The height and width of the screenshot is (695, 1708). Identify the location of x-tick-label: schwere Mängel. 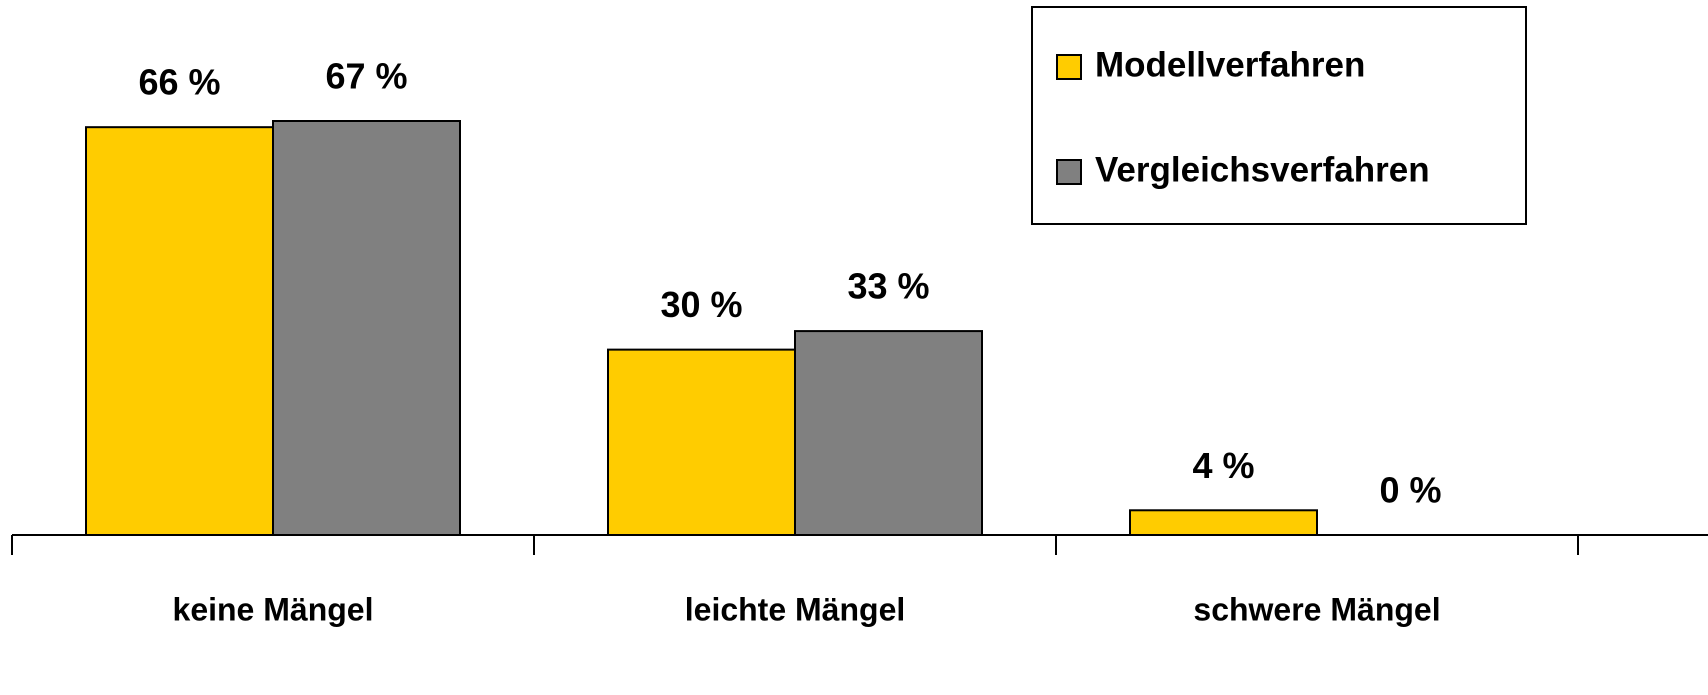
(1316, 609).